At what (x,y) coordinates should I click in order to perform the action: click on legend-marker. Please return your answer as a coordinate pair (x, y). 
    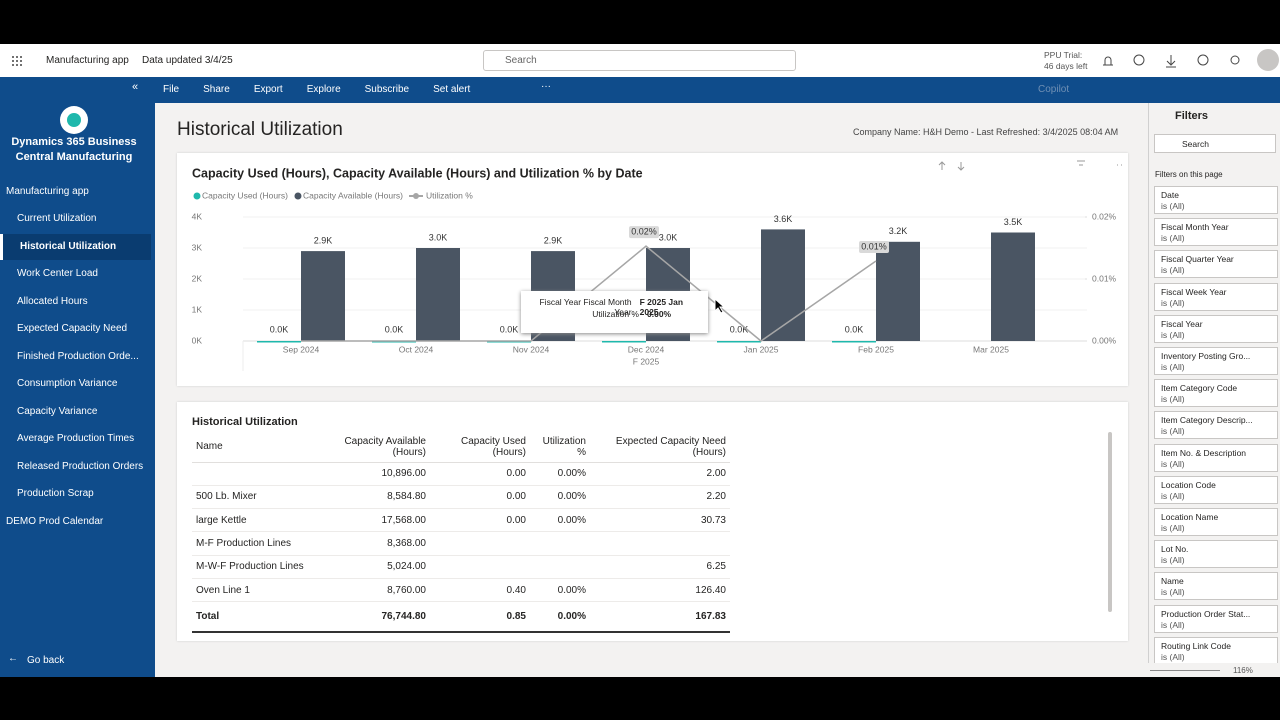
    Looking at the image, I should click on (298, 196).